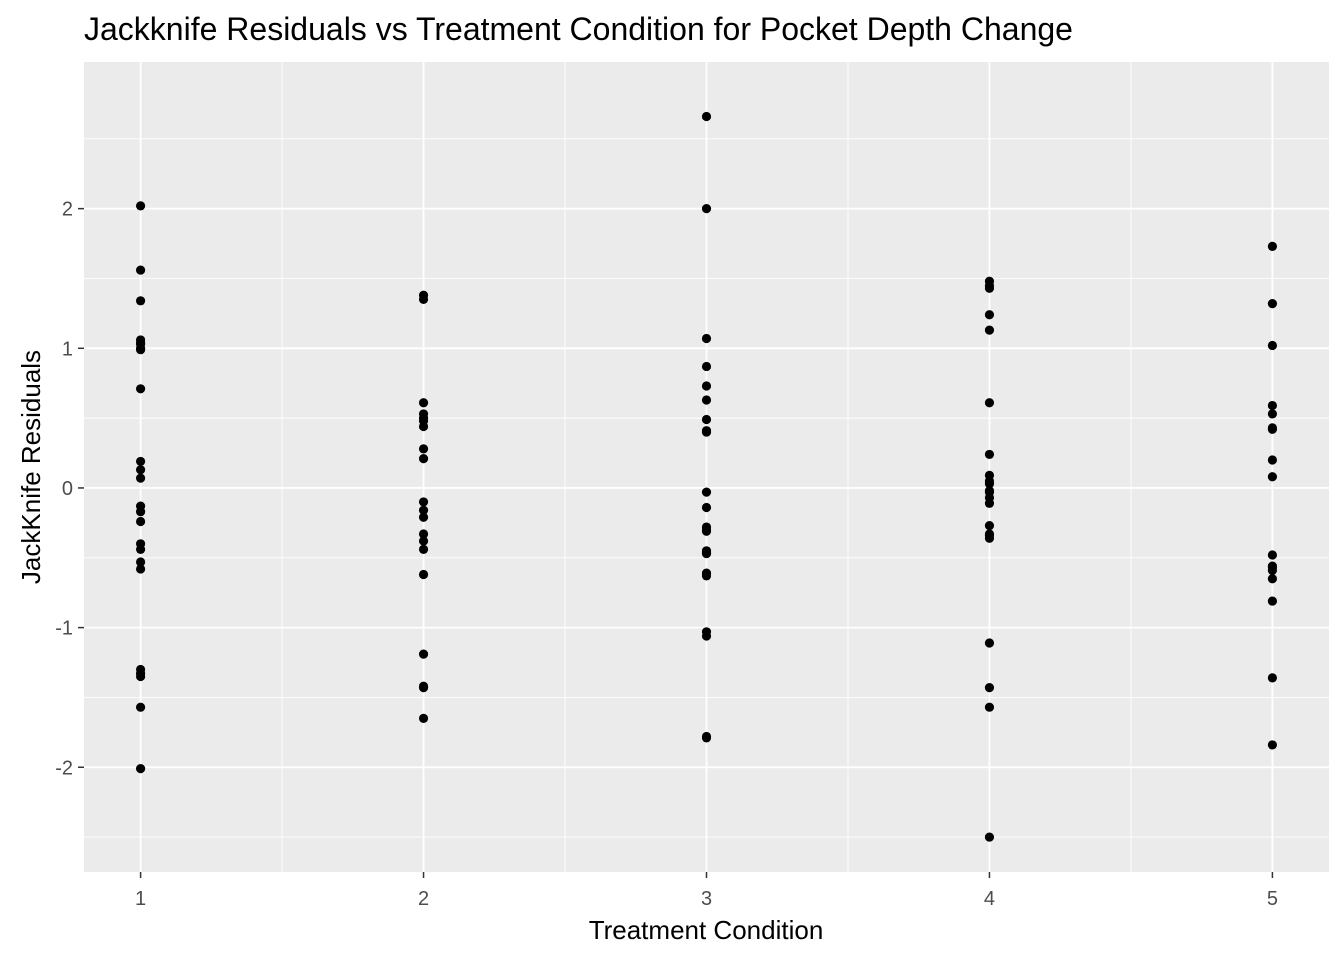  What do you see at coordinates (706, 930) in the screenshot?
I see `x-axis-title: Treatment Condition` at bounding box center [706, 930].